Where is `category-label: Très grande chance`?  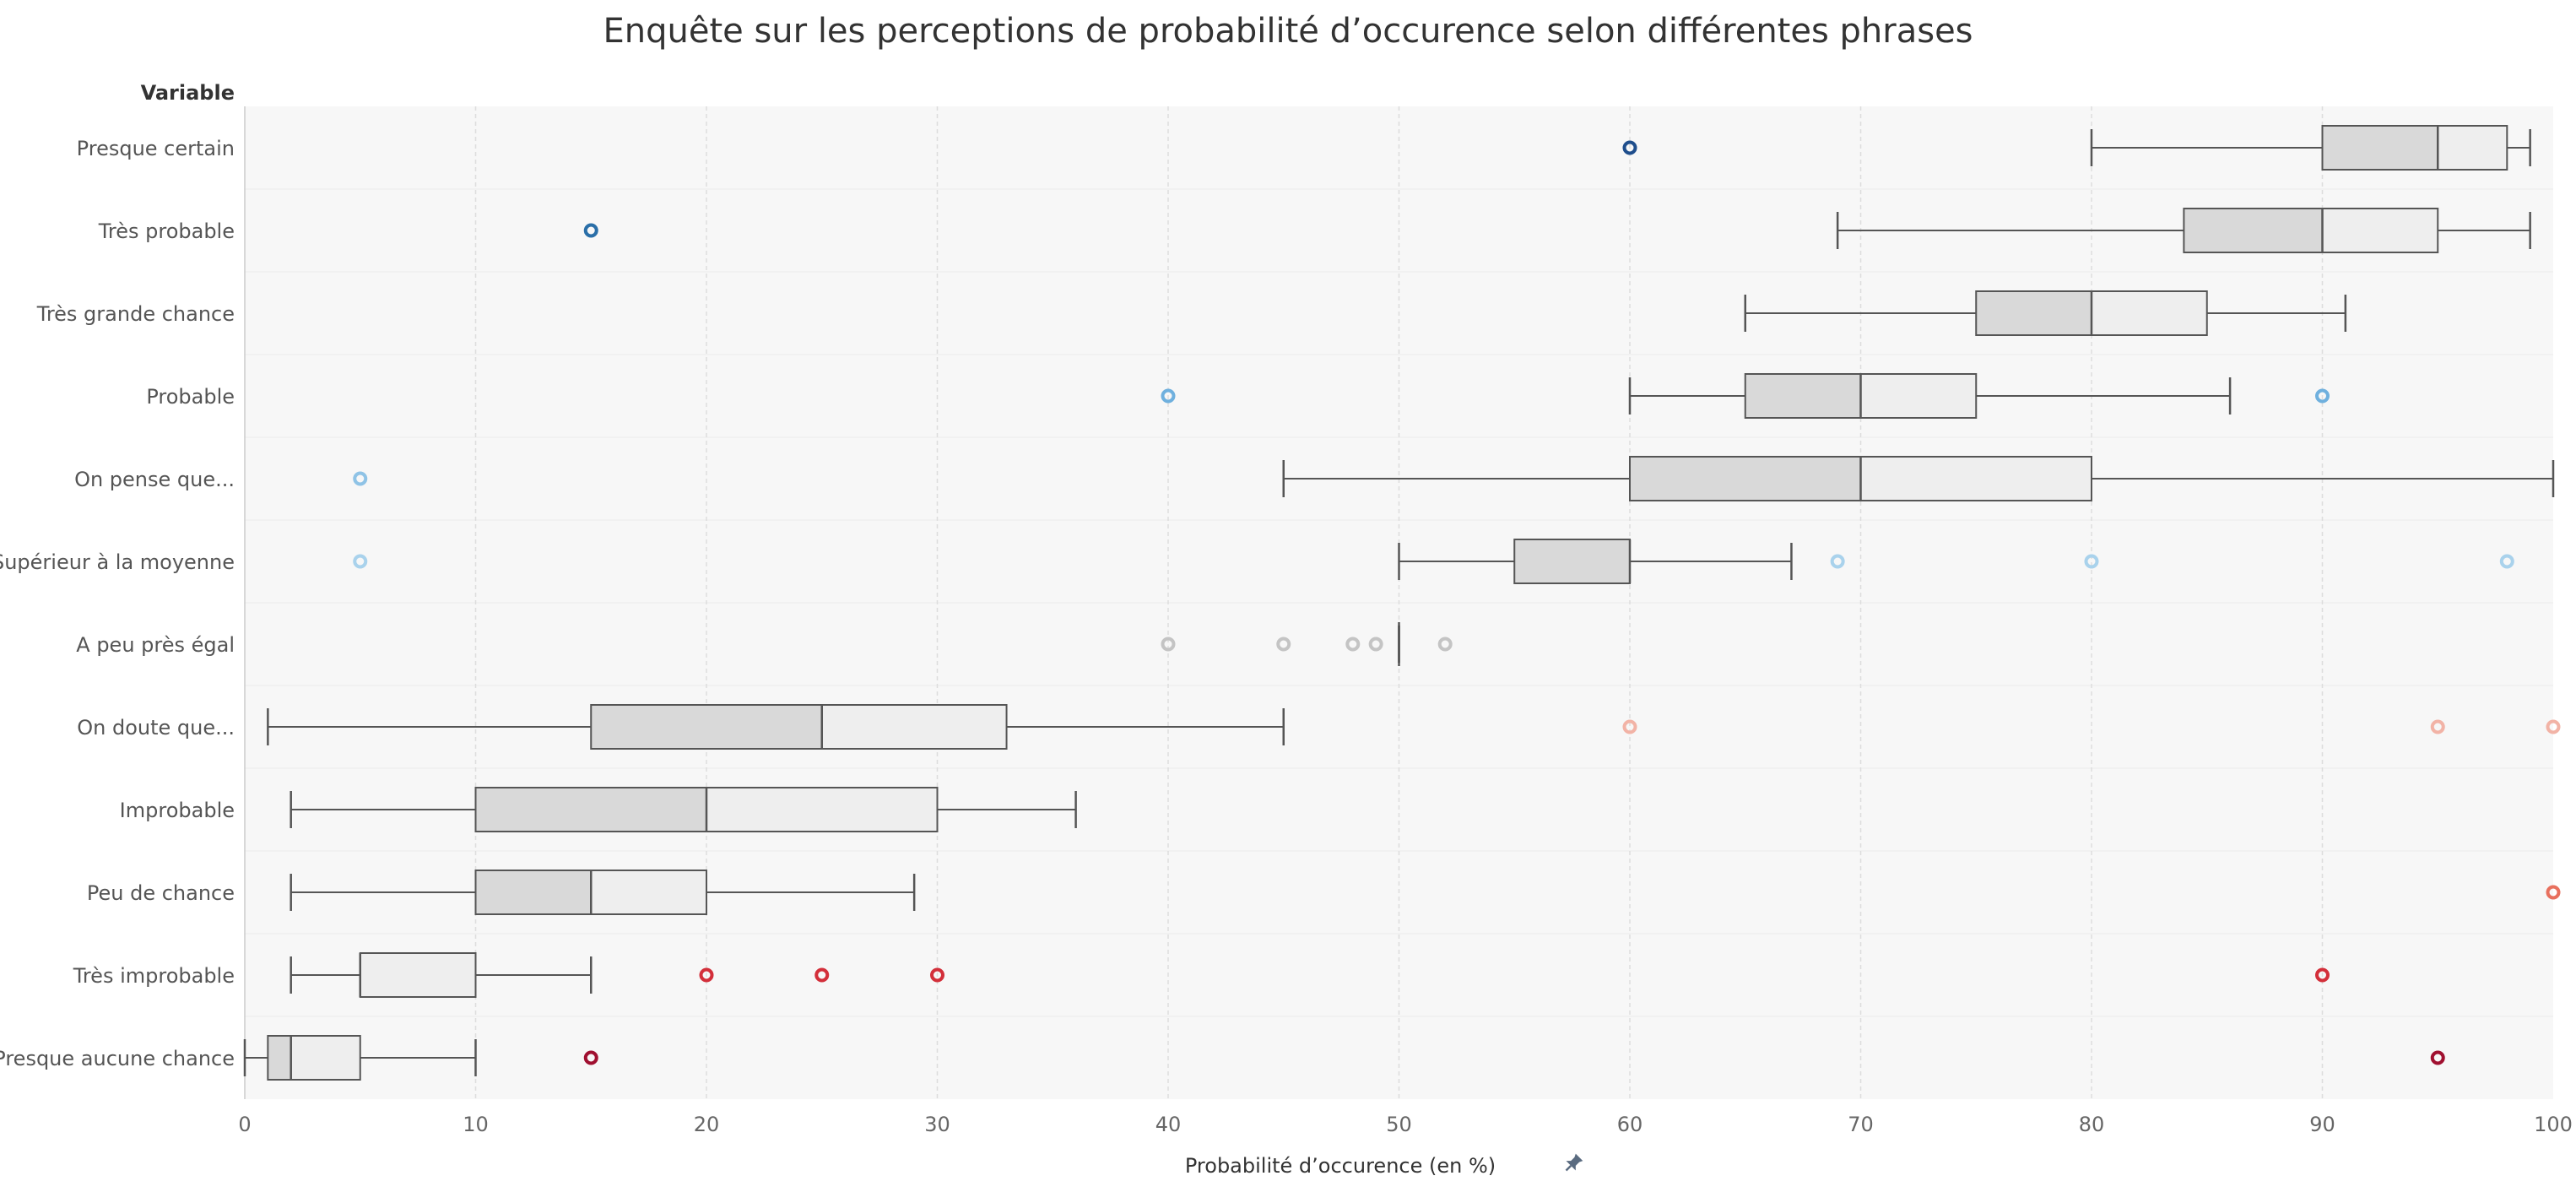 category-label: Très grande chance is located at coordinates (135, 314).